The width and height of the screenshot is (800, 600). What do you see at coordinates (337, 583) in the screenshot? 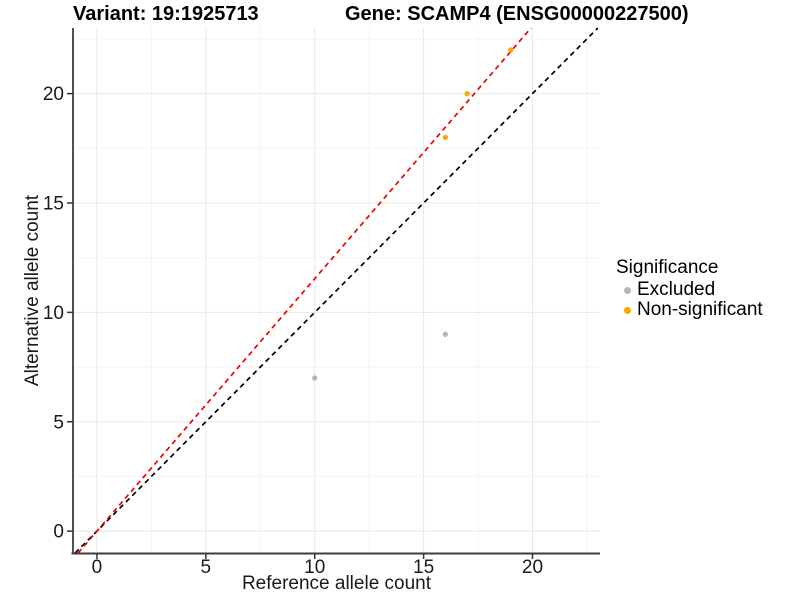
I see `x-axis-title: Reference allele count` at bounding box center [337, 583].